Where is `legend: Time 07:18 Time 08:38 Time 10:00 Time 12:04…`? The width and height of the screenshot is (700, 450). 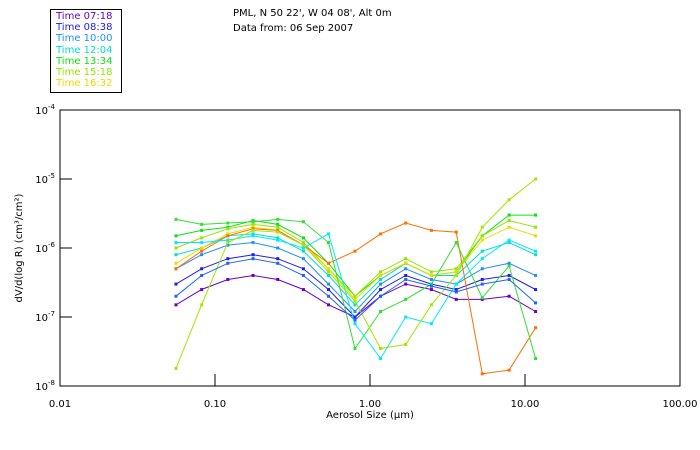
legend: Time 07:18 Time 08:38 Time 10:00 Time 12:04… is located at coordinates (86, 51).